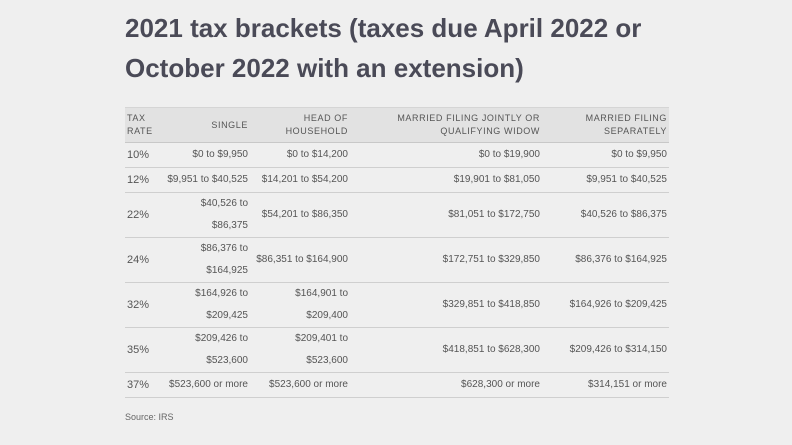 The height and width of the screenshot is (445, 792). Describe the element at coordinates (145, 305) in the screenshot. I see `table-cell: 32%` at that location.